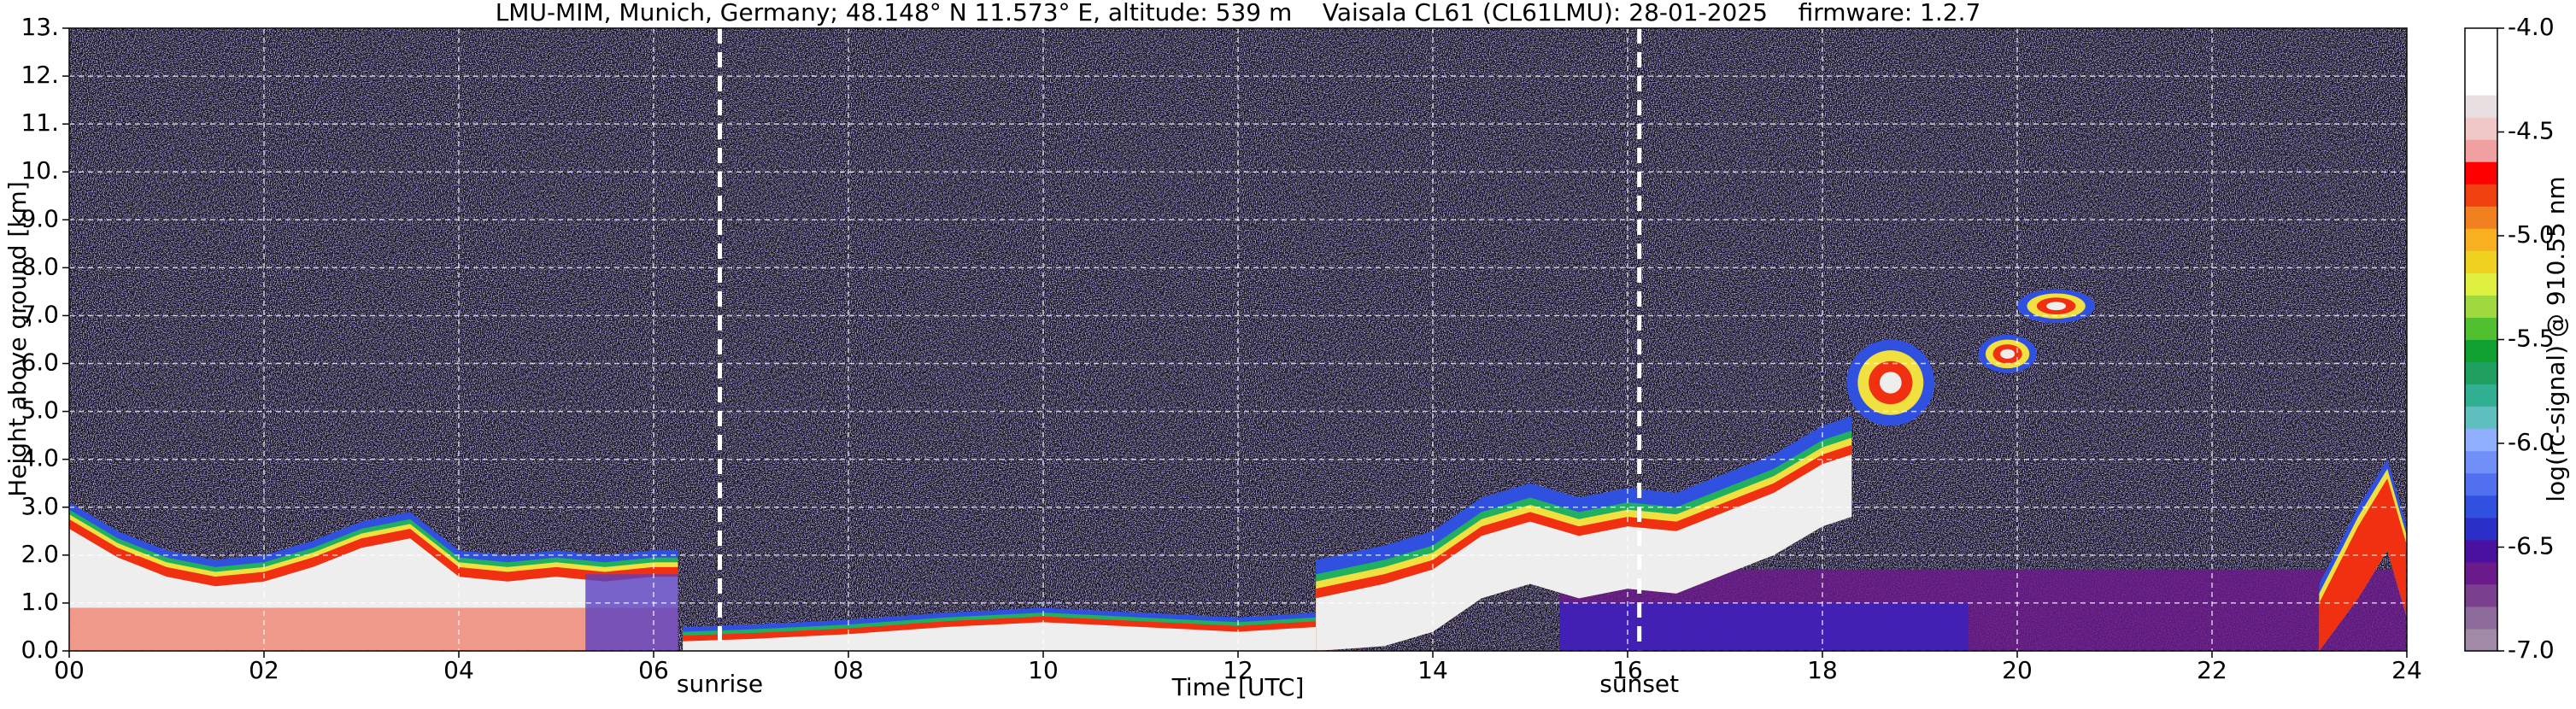  I want to click on y-tick-label: 10., so click(40, 170).